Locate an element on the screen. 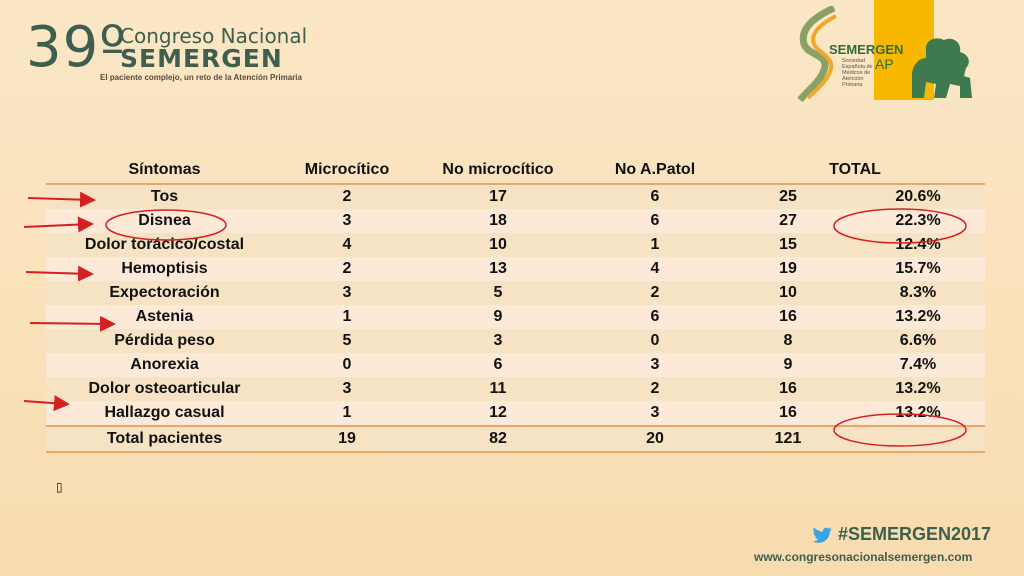 The image size is (1024, 576). table-cell: 11 is located at coordinates (498, 388).